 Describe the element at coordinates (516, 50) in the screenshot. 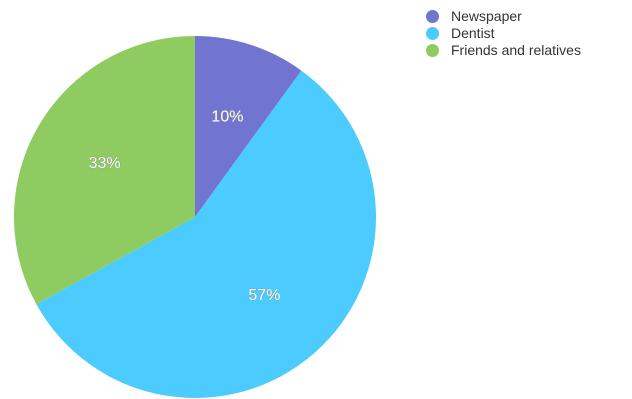

I see `legend-label: Friends and relatives` at that location.